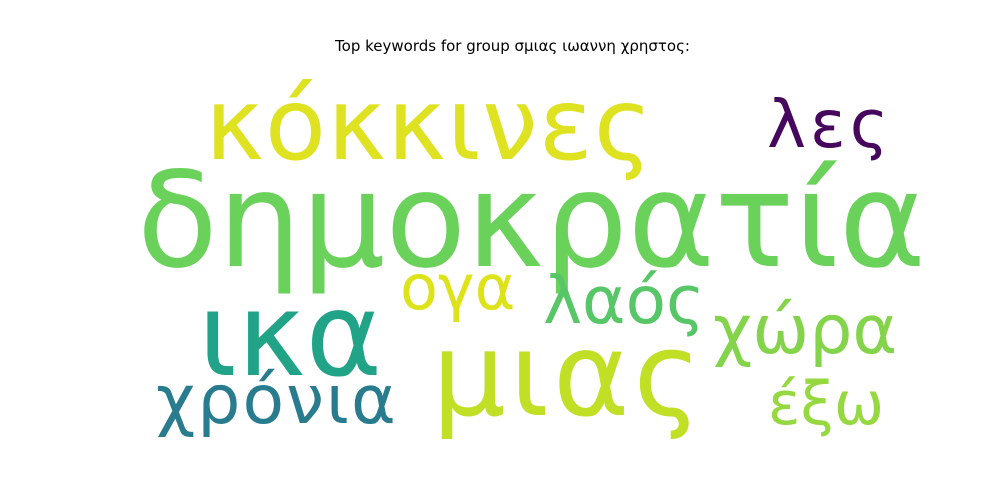 Image resolution: width=1000 pixels, height=500 pixels. What do you see at coordinates (569, 375) in the screenshot?
I see `word-μιας: μιας` at bounding box center [569, 375].